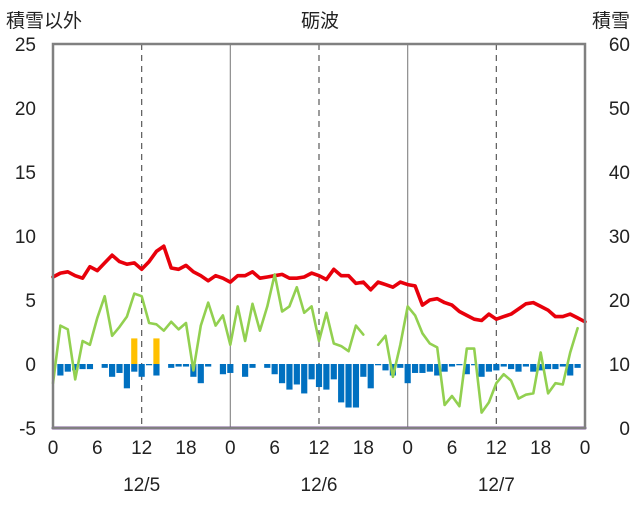 The width and height of the screenshot is (636, 506). Describe the element at coordinates (25, 45) in the screenshot. I see `left-tick-label: 25` at that location.